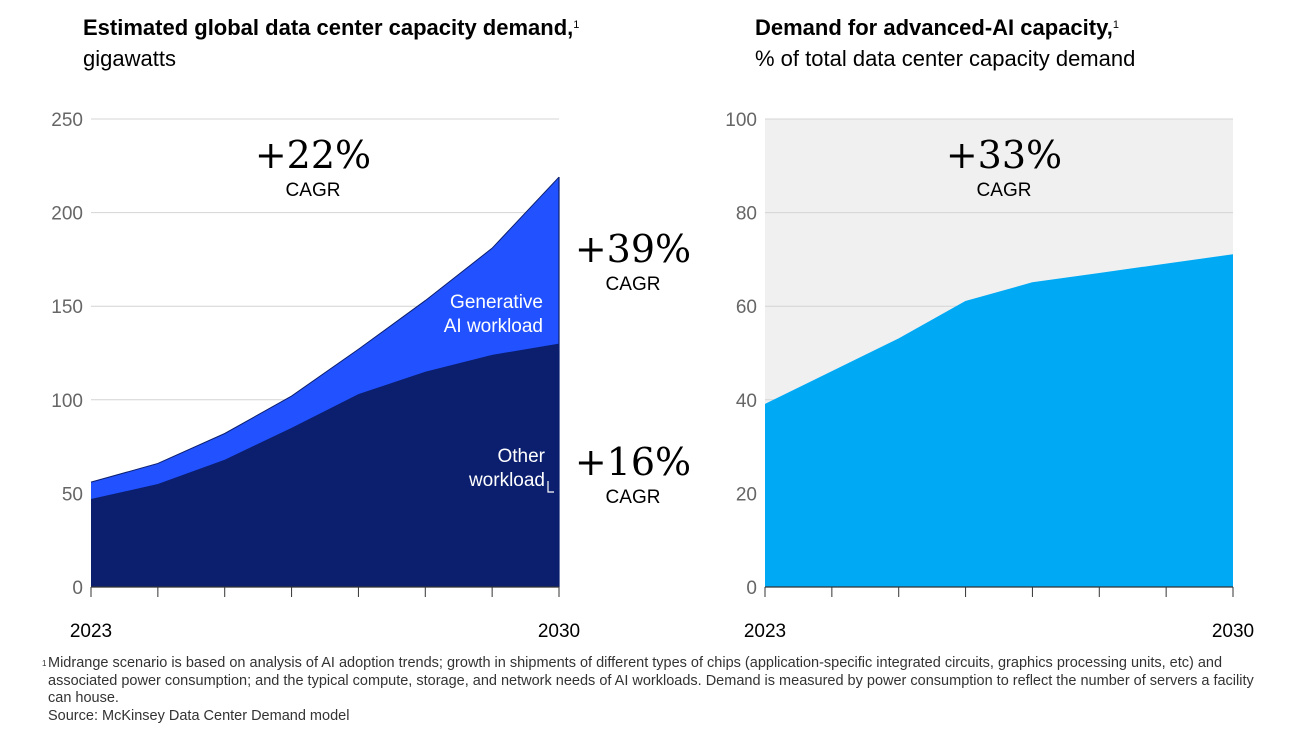  I want to click on chart1-y-tick-label: 0, so click(77, 588).